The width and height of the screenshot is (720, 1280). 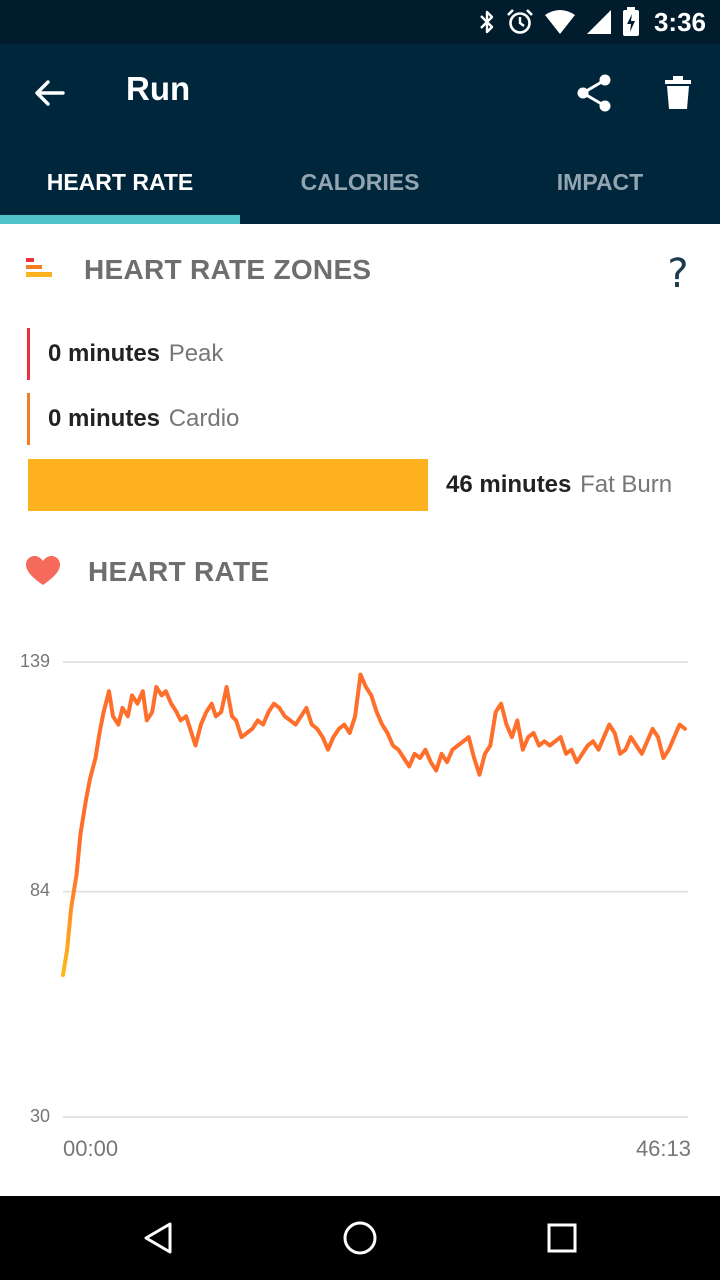 What do you see at coordinates (196, 353) in the screenshot?
I see `zone-peak-label: Peak` at bounding box center [196, 353].